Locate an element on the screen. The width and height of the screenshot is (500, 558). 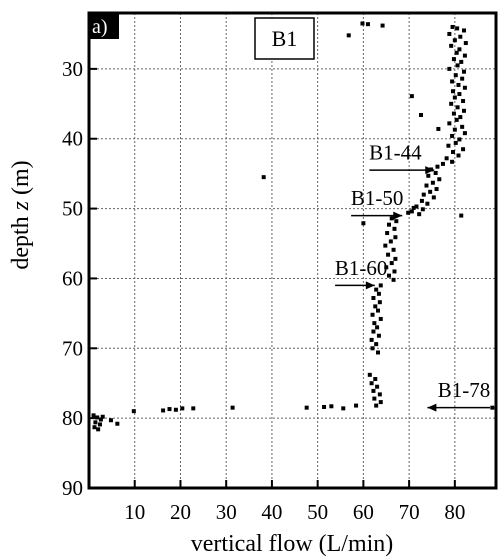
y-tick-label: 50 is located at coordinates (72, 209).